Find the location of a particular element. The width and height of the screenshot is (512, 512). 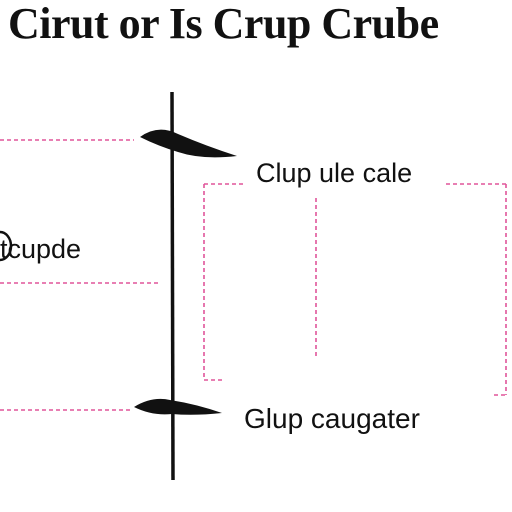

left-partial-circle is located at coordinates (6, 246).